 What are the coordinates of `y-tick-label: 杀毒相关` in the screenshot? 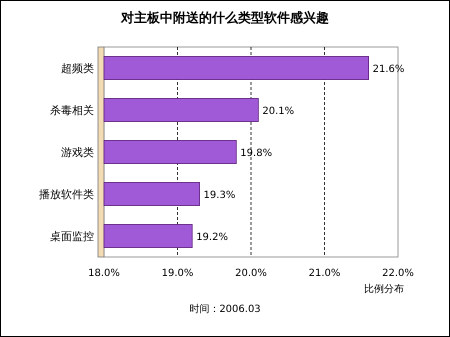 It's located at (72, 110).